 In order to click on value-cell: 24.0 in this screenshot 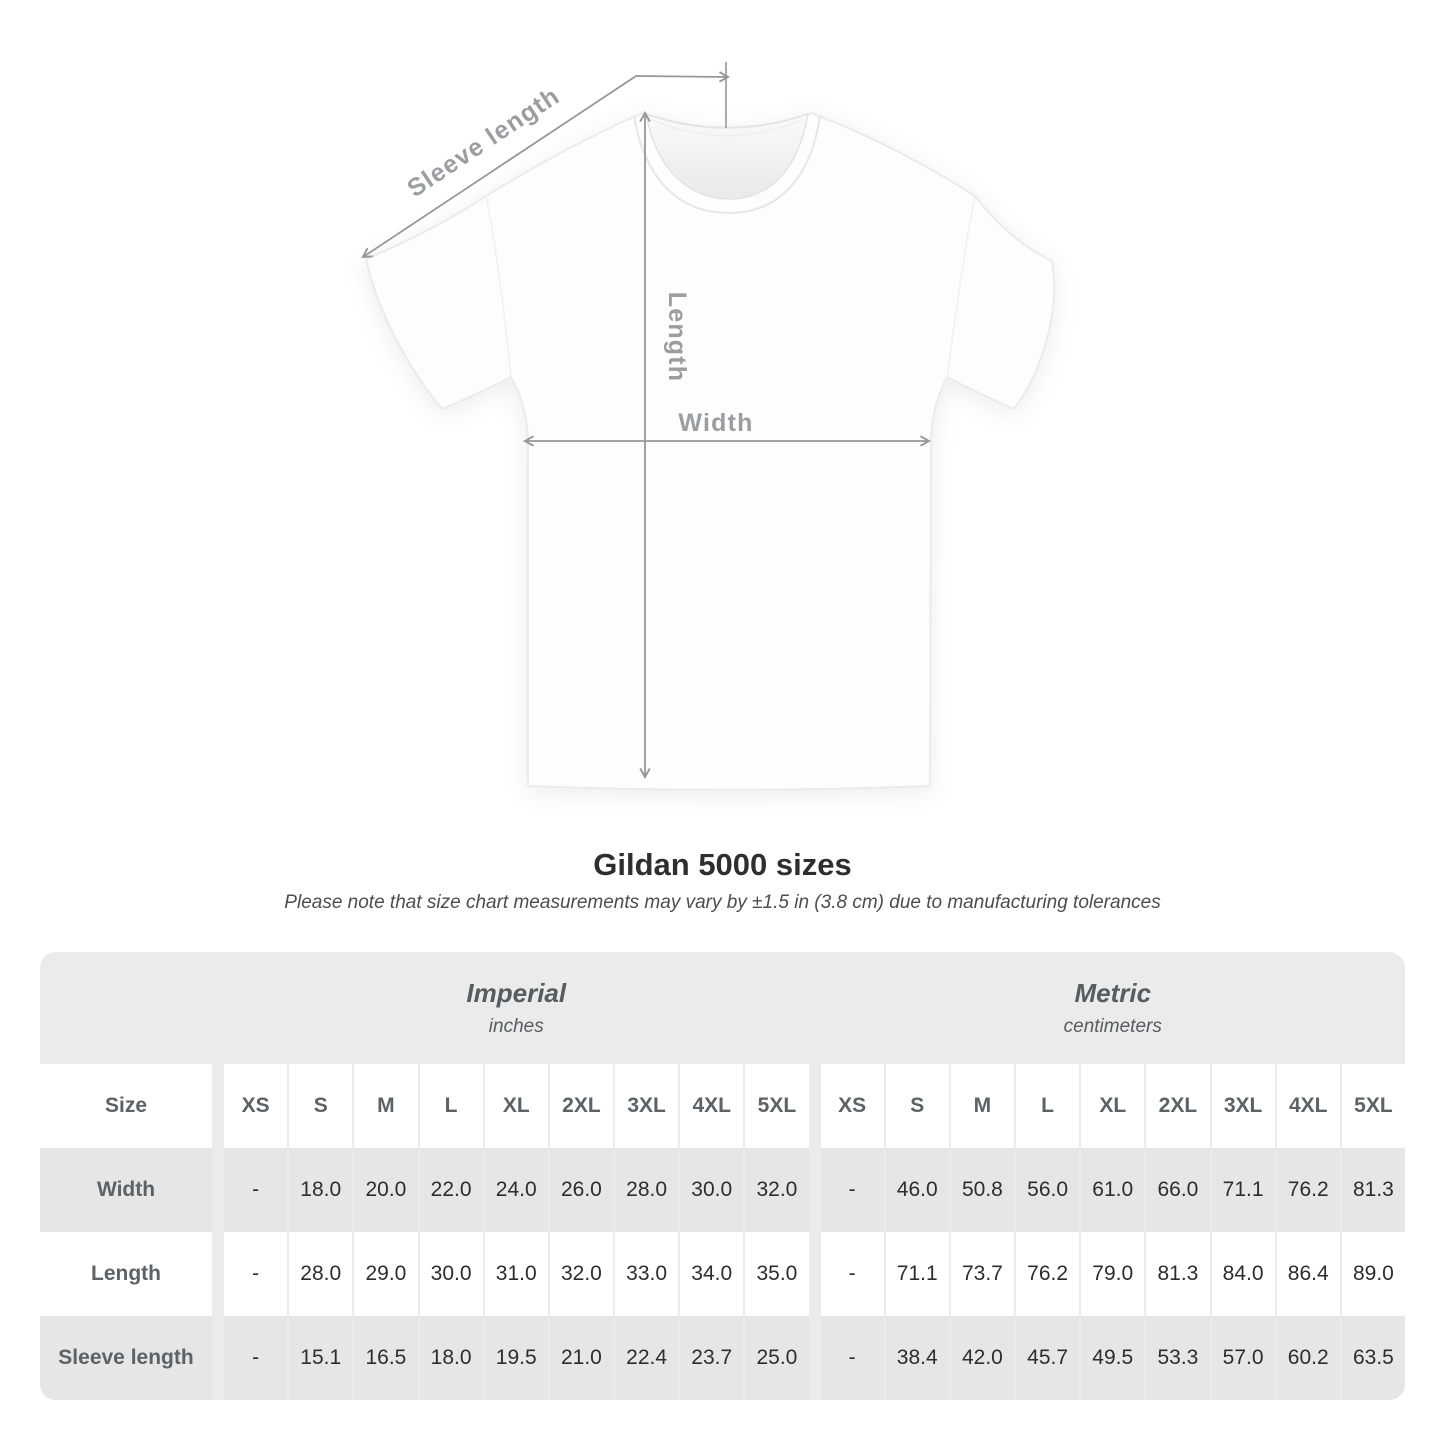, I will do `click(516, 1189)`.